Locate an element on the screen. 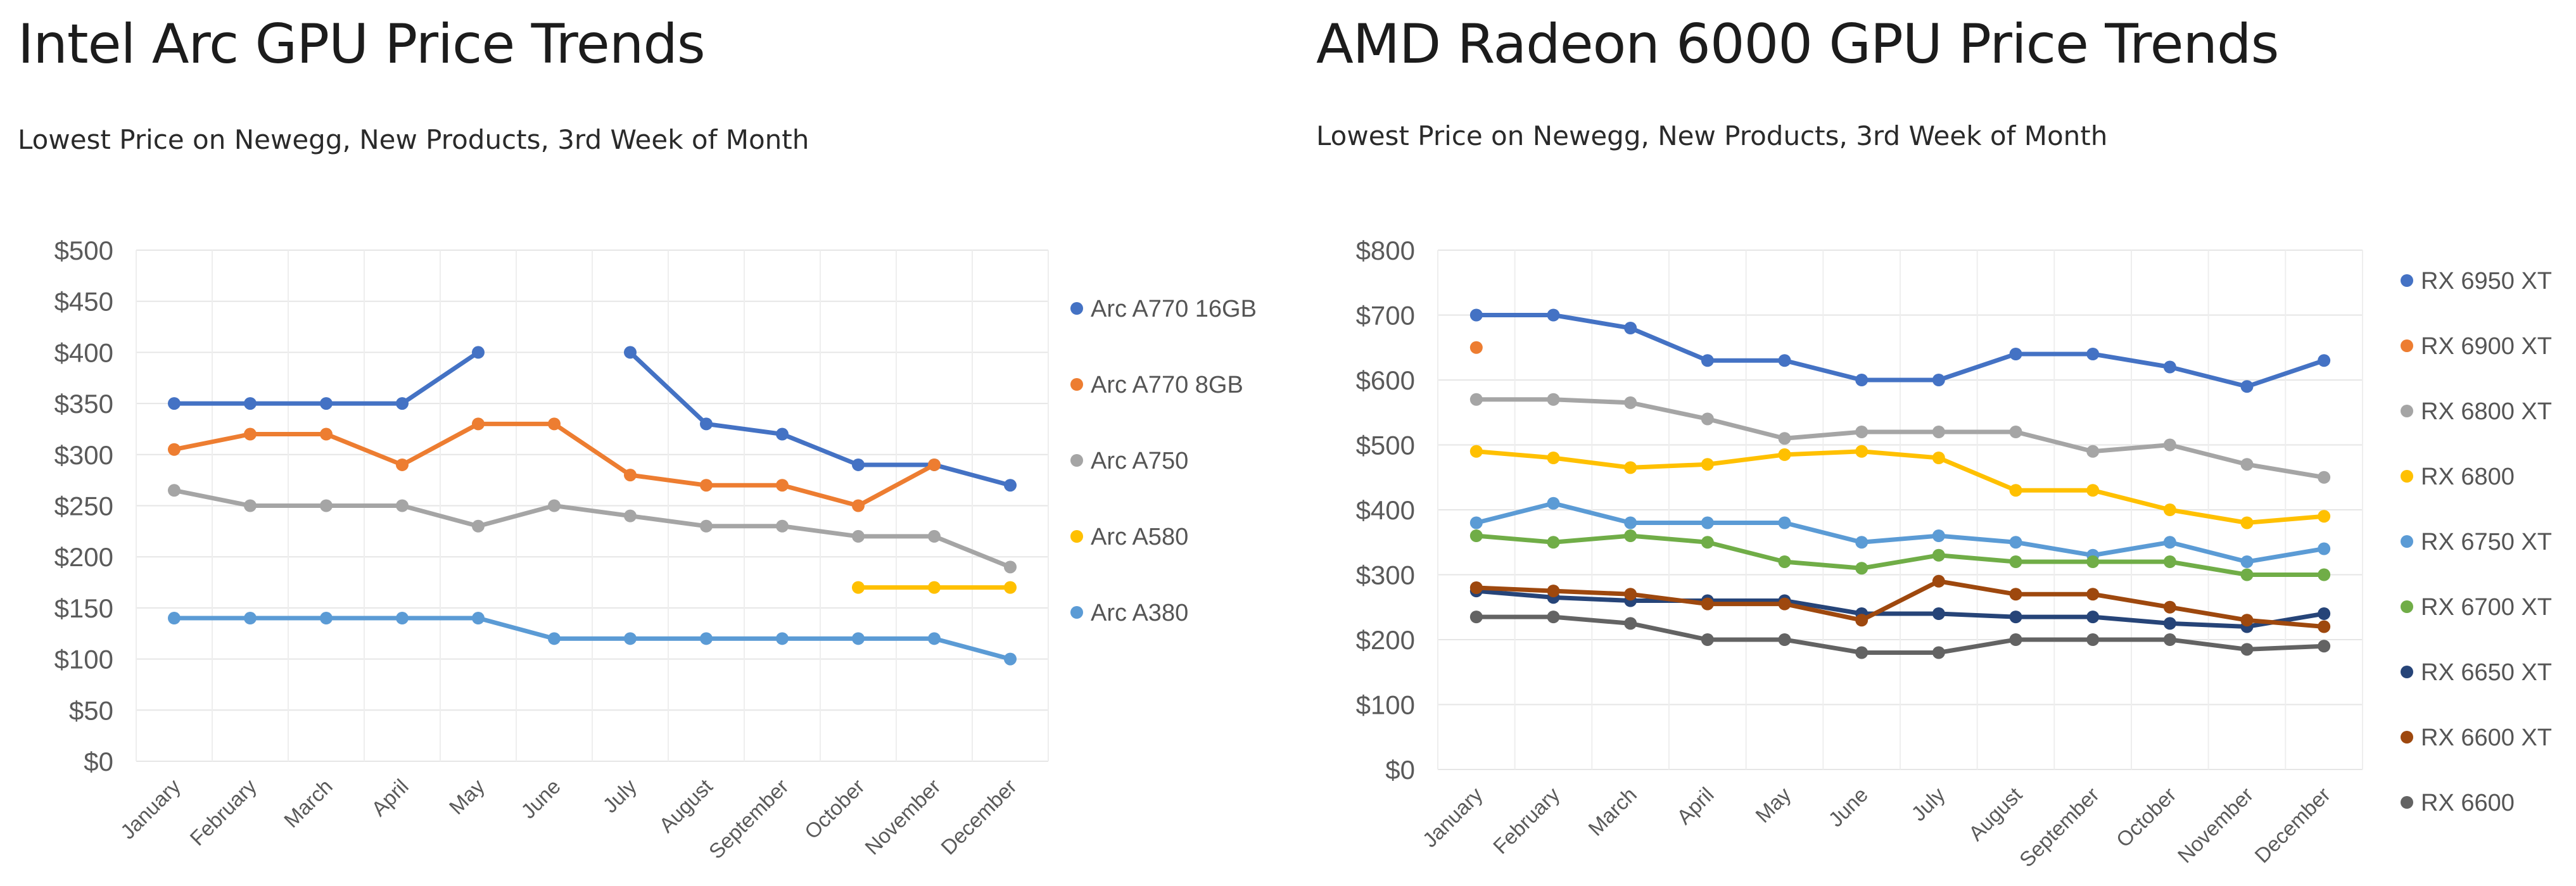 Image resolution: width=2576 pixels, height=886 pixels. y-tick-label: $0 is located at coordinates (98, 761).